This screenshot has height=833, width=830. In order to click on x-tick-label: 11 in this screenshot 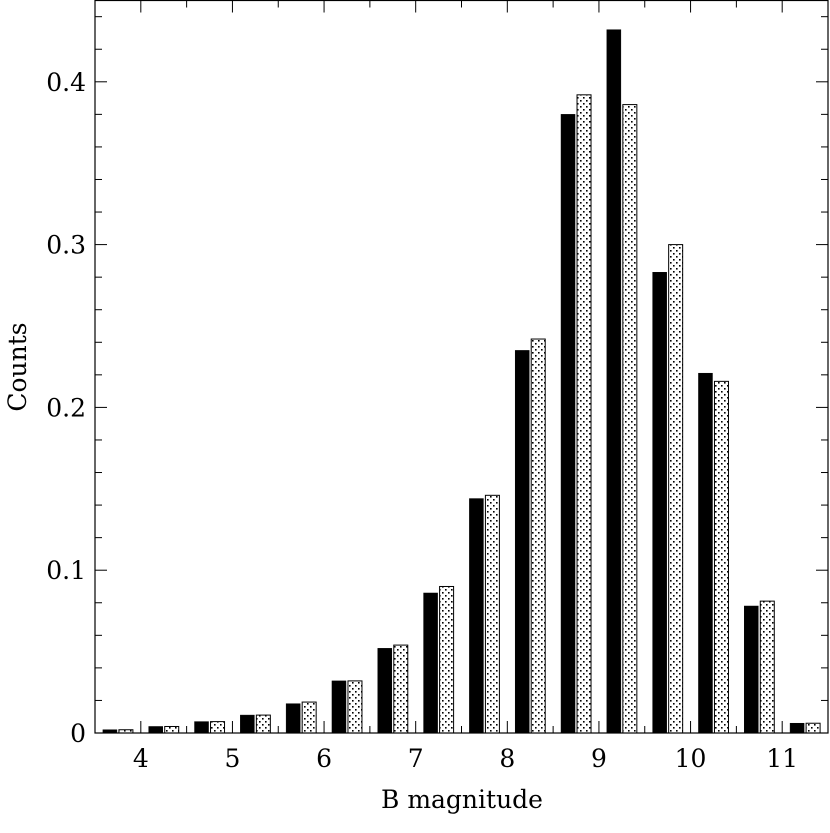, I will do `click(782, 758)`.